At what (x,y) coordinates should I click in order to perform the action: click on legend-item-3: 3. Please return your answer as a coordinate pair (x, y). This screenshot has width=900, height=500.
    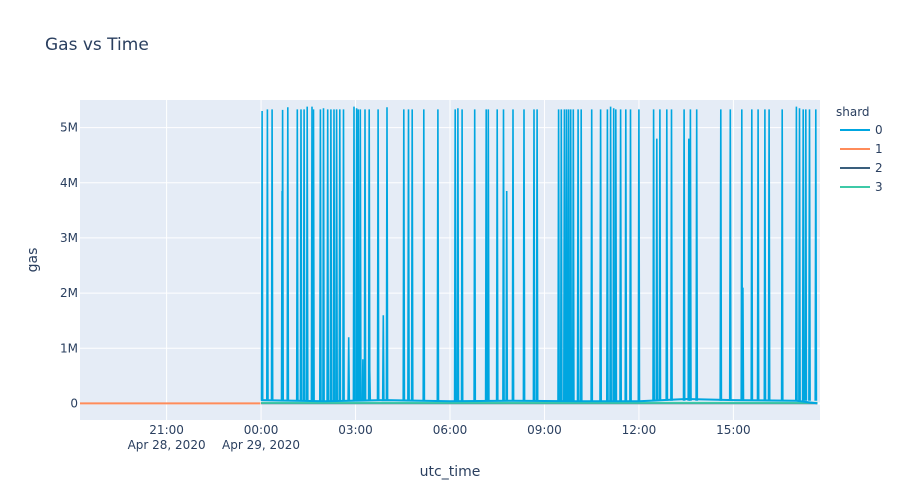
    Looking at the image, I should click on (861, 187).